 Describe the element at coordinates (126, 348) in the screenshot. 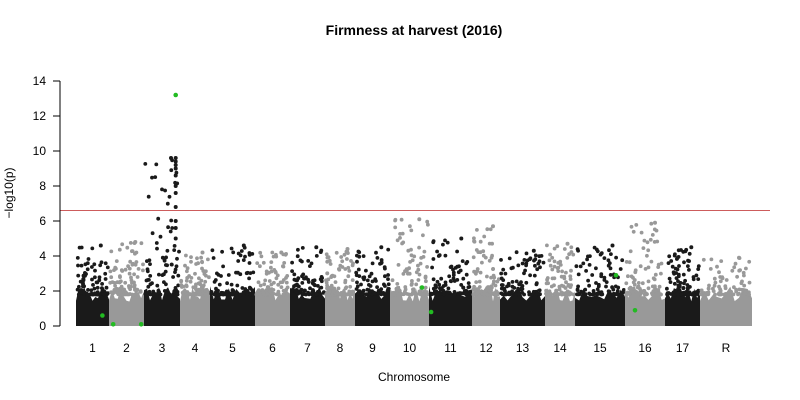

I see `x-tick-label: 2` at that location.